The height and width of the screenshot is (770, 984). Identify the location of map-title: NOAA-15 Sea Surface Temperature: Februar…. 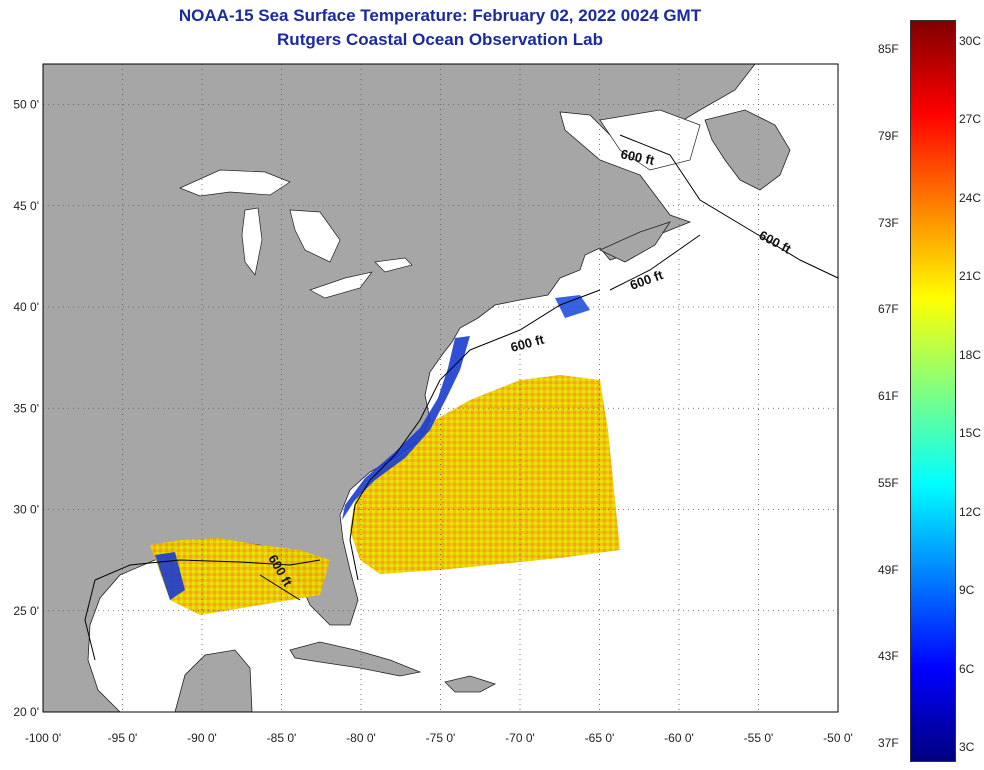
(440, 15).